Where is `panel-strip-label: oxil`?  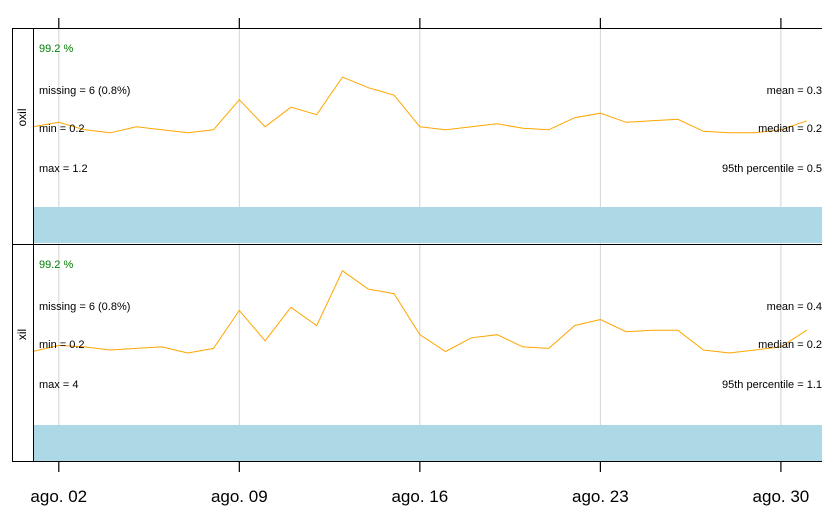
panel-strip-label: oxil is located at coordinates (22, 117).